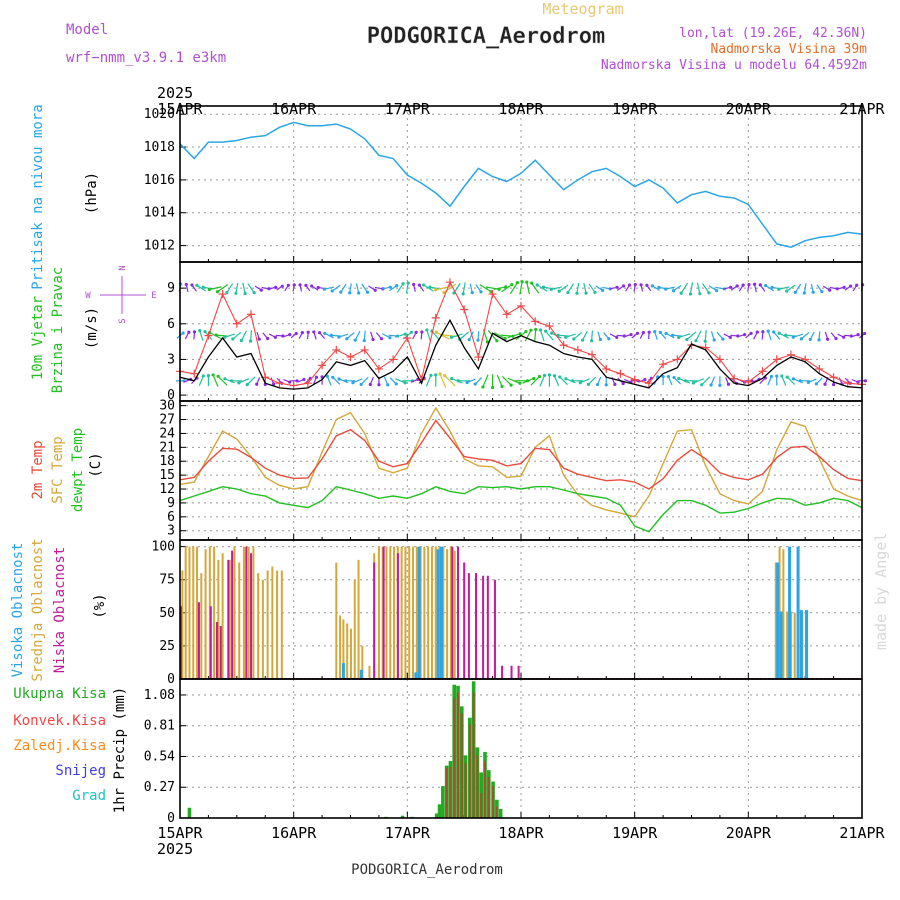 The width and height of the screenshot is (900, 900). What do you see at coordinates (521, 509) in the screenshot?
I see `dewpt-line` at bounding box center [521, 509].